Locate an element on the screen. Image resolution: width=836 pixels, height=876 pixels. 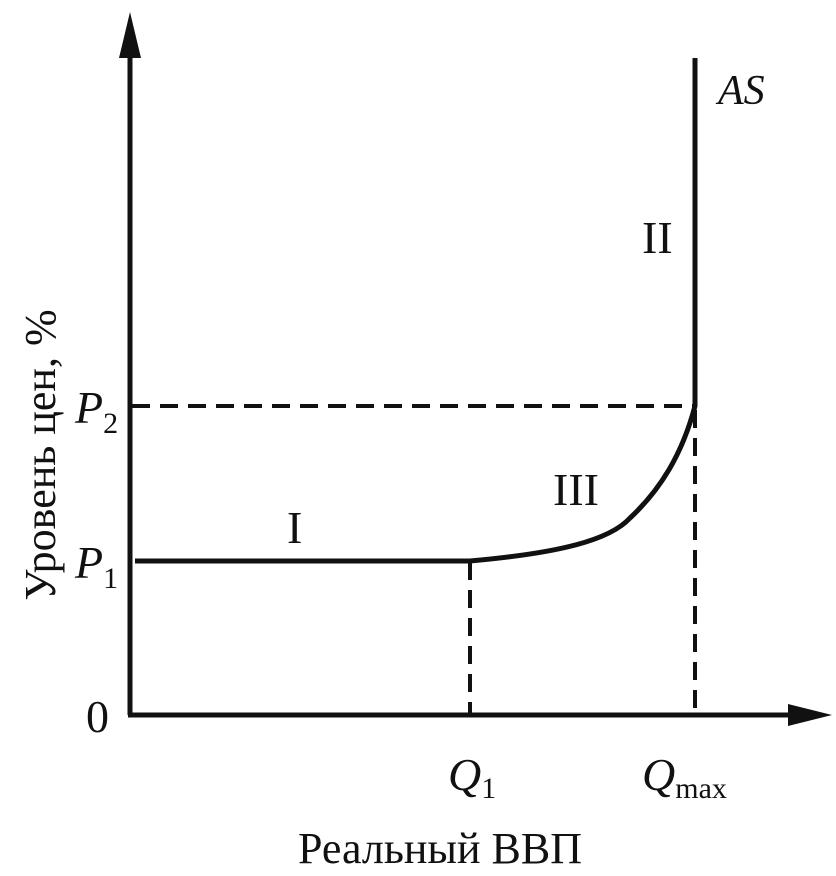
segment-label-2: II is located at coordinates (657, 237).